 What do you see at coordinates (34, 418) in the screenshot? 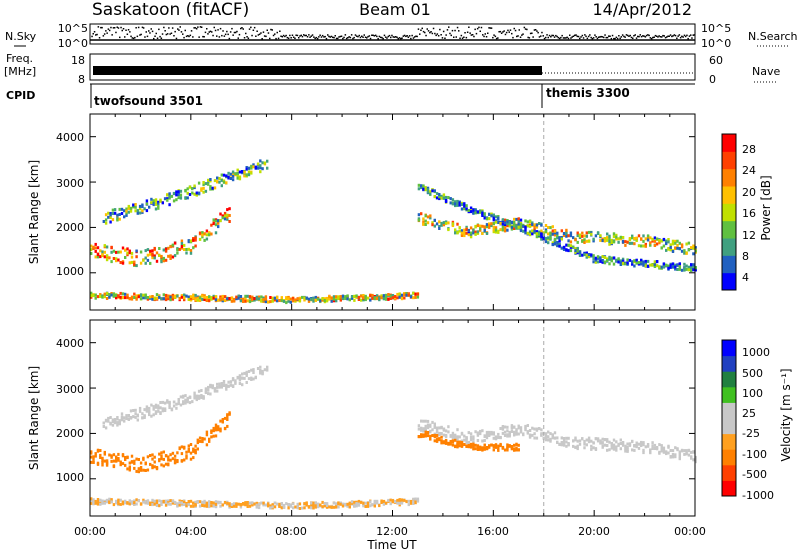
I see `velocity-ylabel: Slant Range [km]` at bounding box center [34, 418].